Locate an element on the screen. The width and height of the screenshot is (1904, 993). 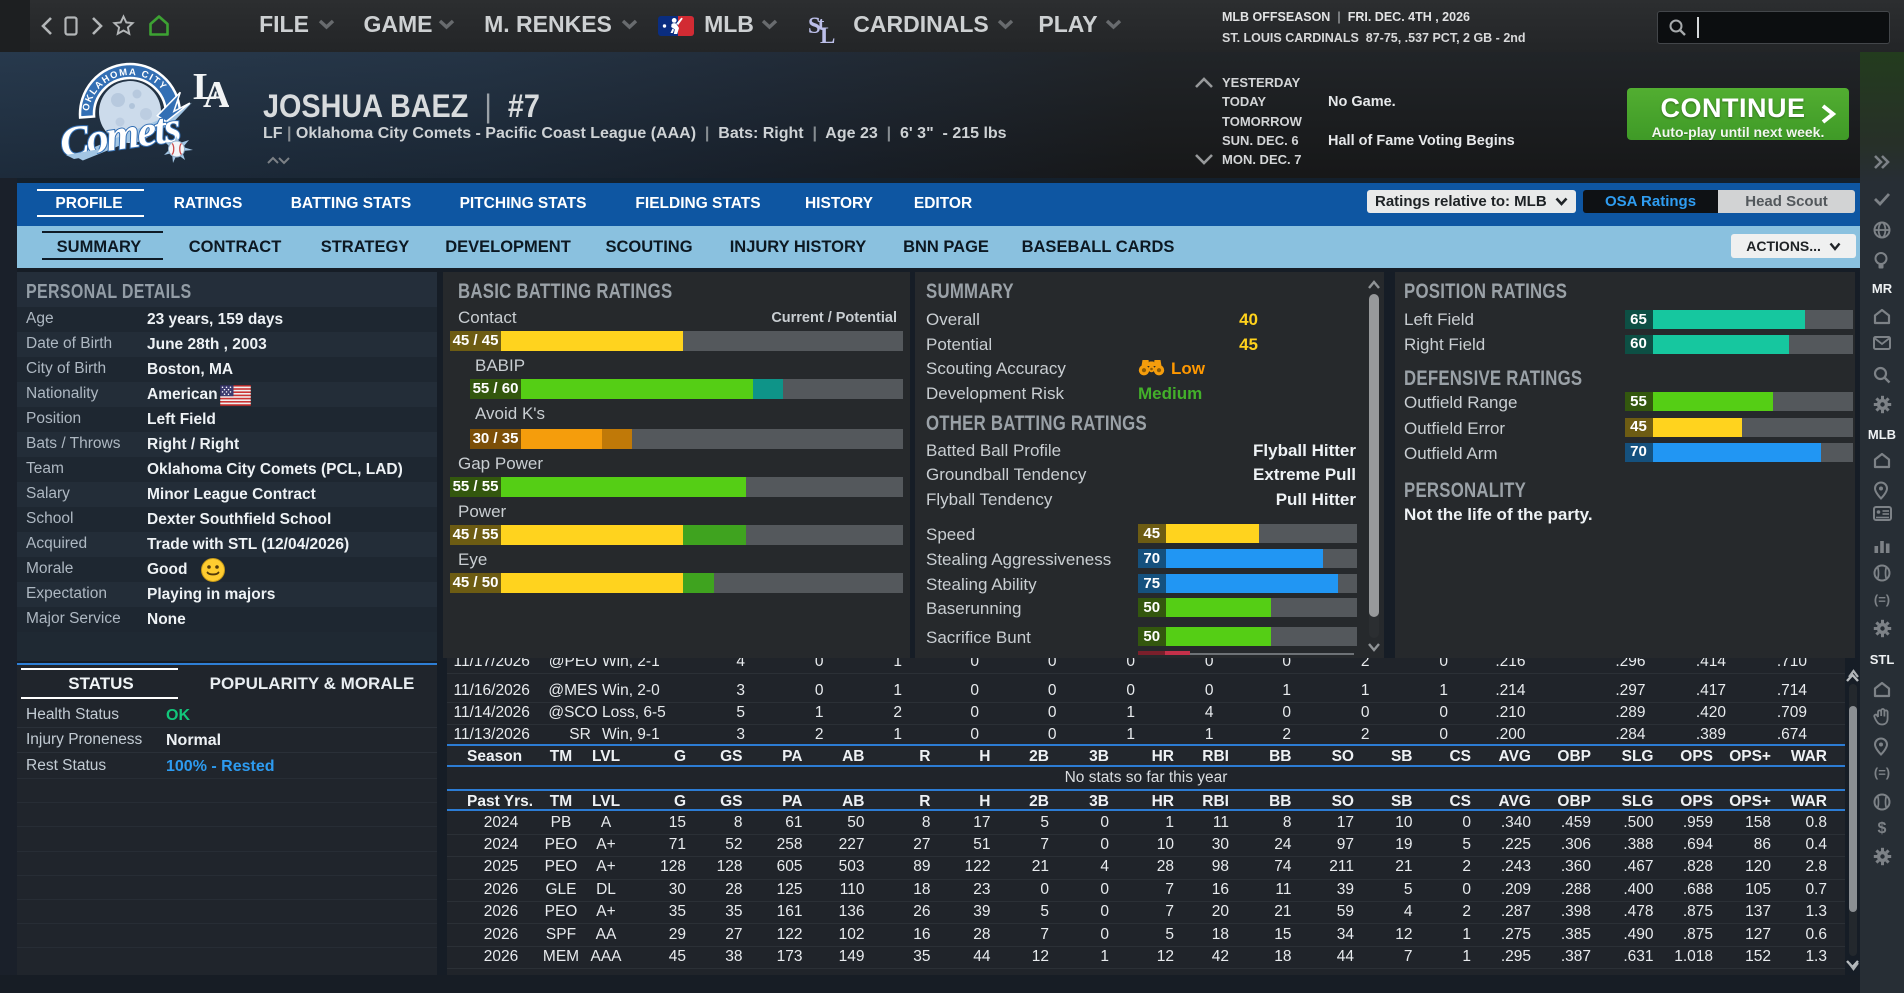
svg-text: A is located at coordinates (216, 94).